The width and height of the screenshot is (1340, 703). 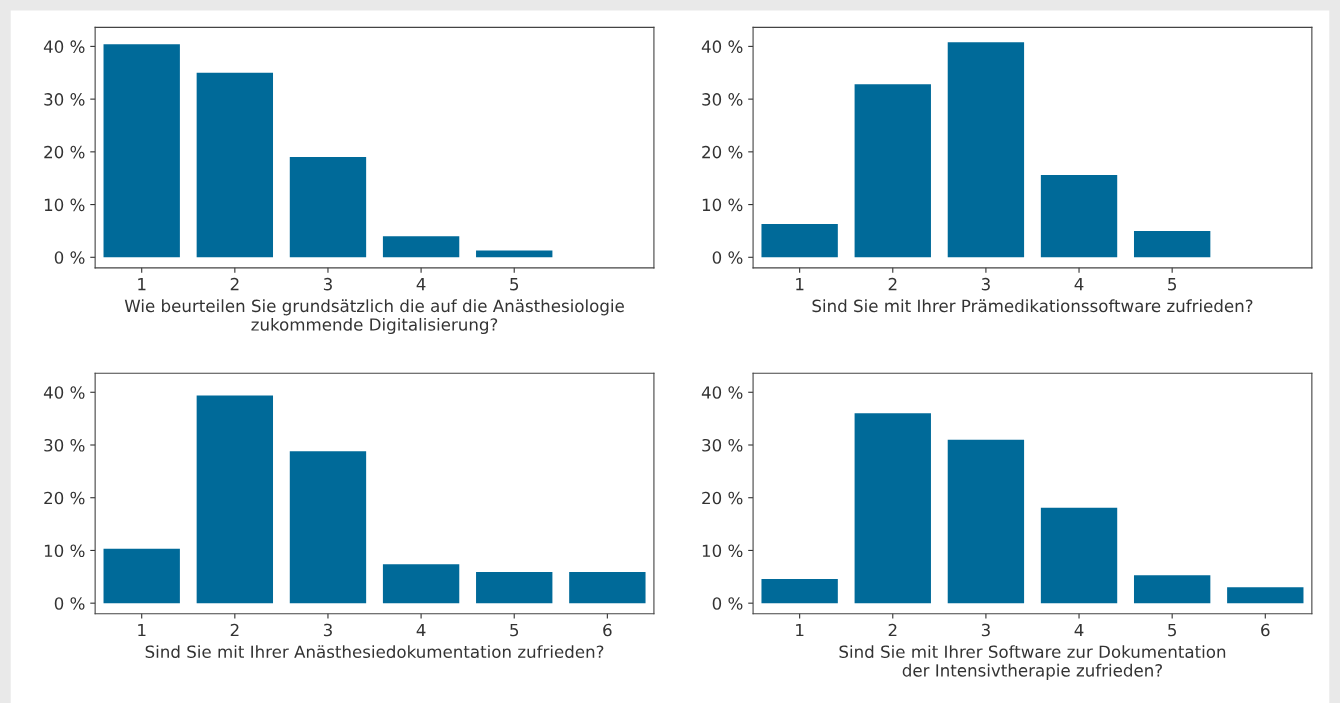 I want to click on x-axis-title: Sind Sie mit Ihrer Software zur Dokumentation der Intensivtherapie zufrieden?, so click(x=1032, y=662).